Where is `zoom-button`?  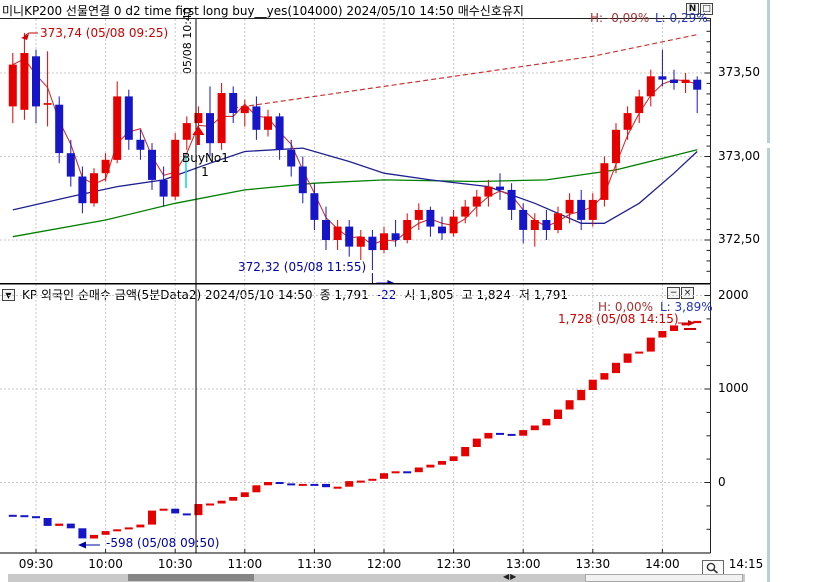
zoom-button is located at coordinates (713, 568).